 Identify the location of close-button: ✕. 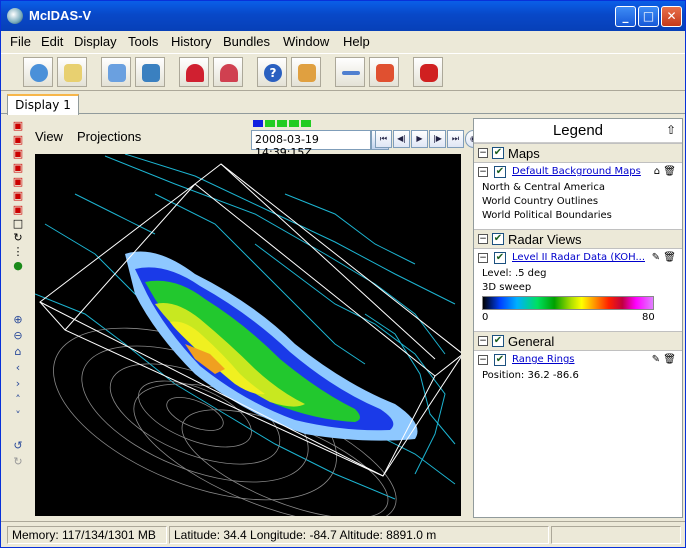
(671, 16).